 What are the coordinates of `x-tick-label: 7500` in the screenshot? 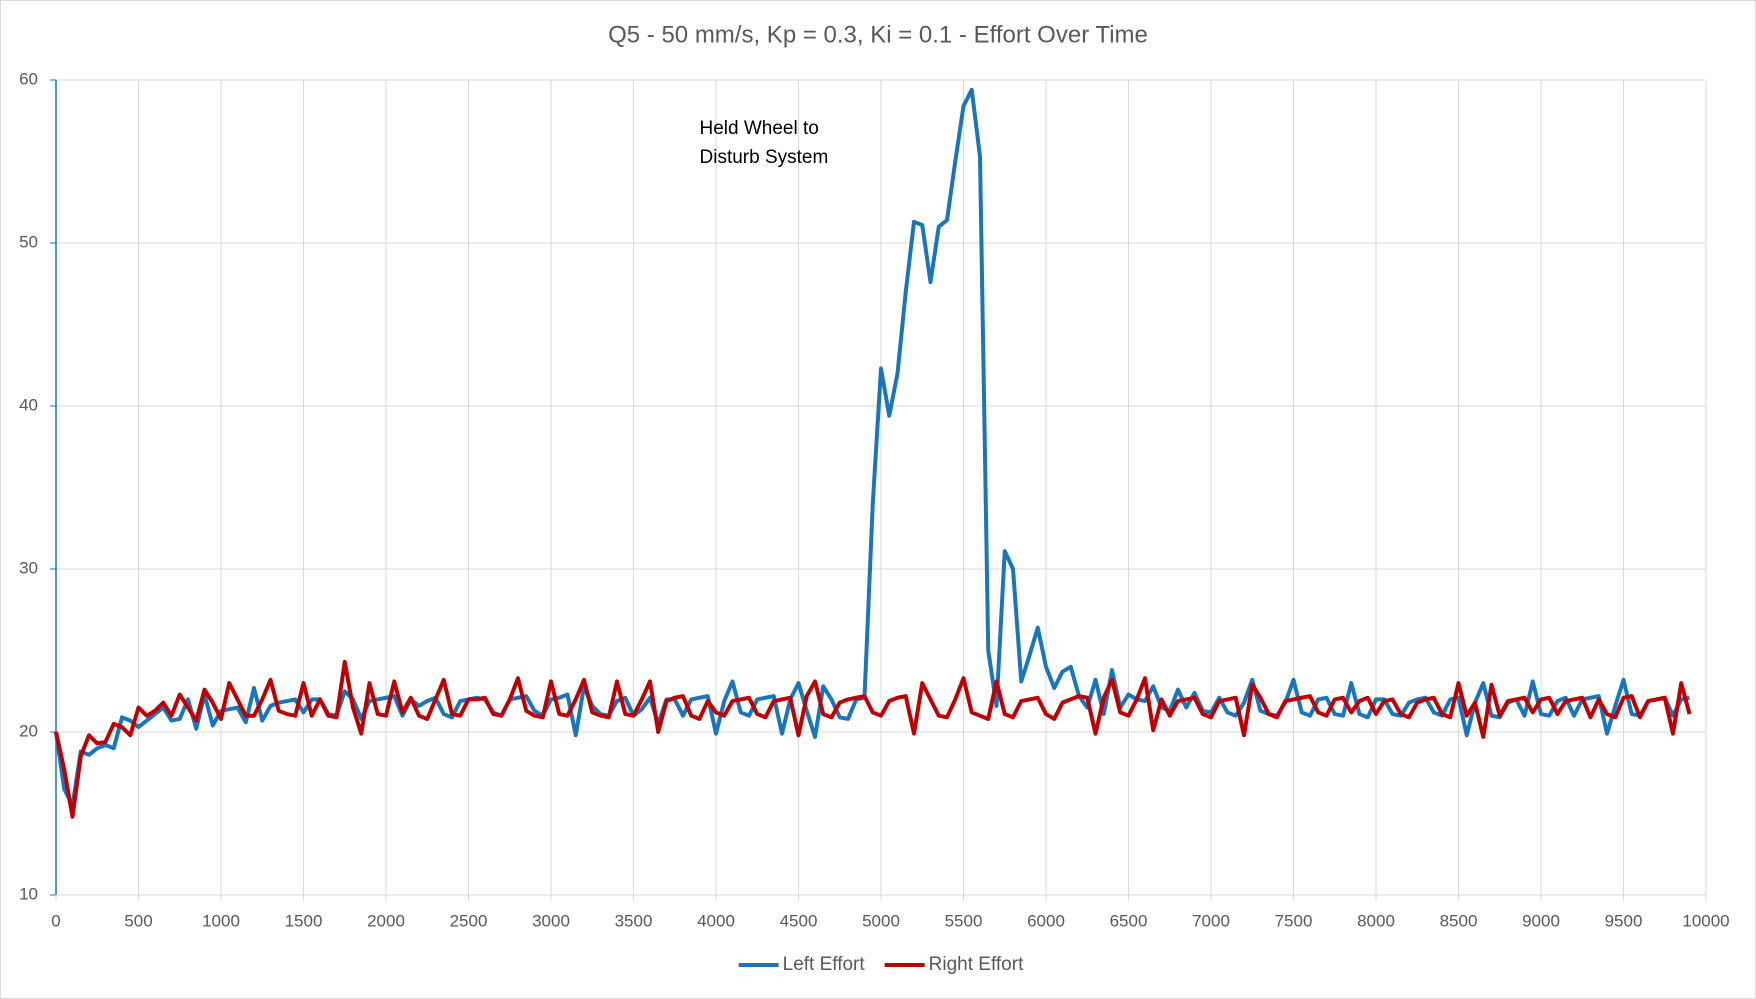 It's located at (1294, 920).